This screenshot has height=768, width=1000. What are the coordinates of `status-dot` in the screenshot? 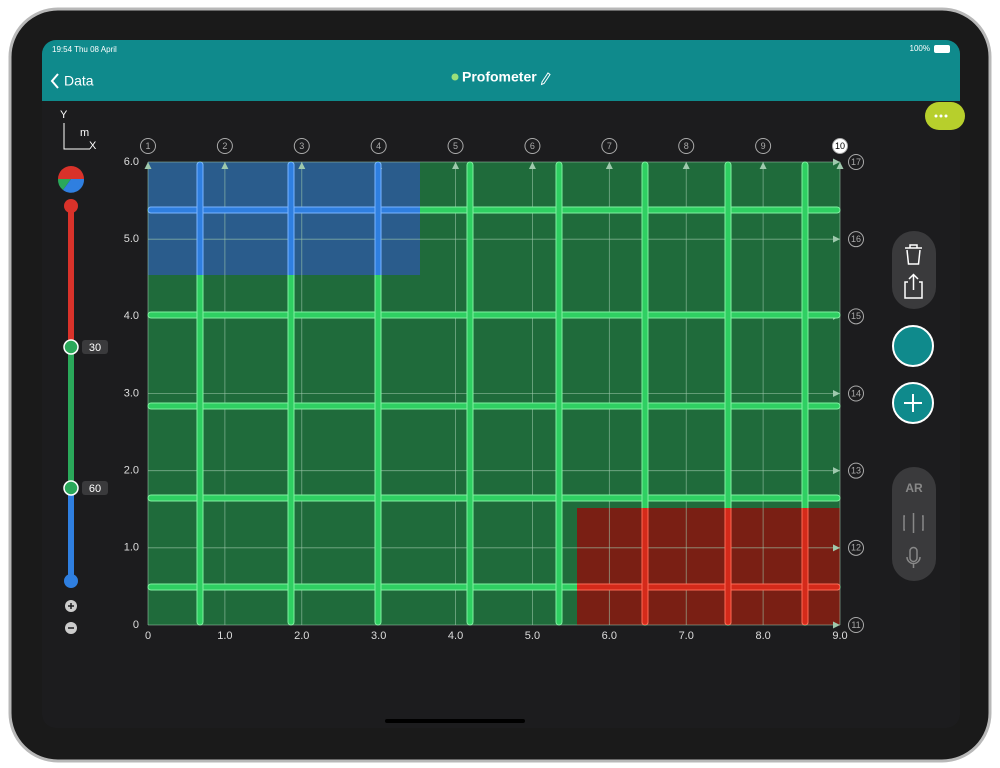 It's located at (455, 77).